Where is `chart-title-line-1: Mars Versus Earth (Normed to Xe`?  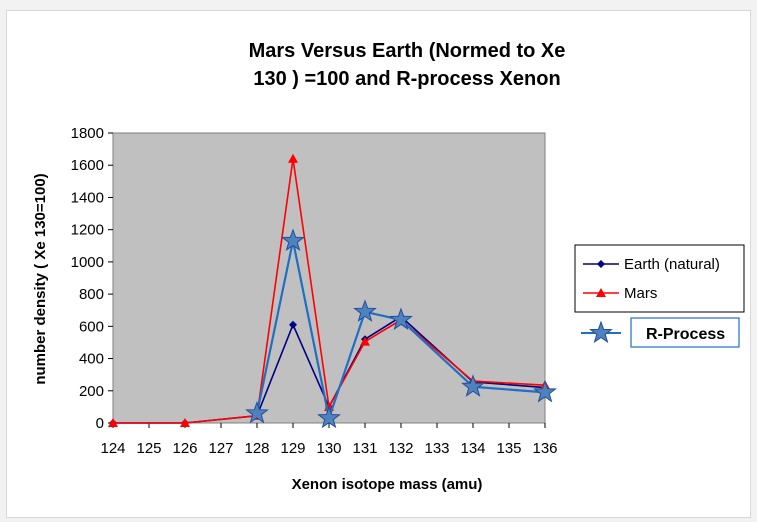
chart-title-line-1: Mars Versus Earth (Normed to Xe is located at coordinates (407, 51).